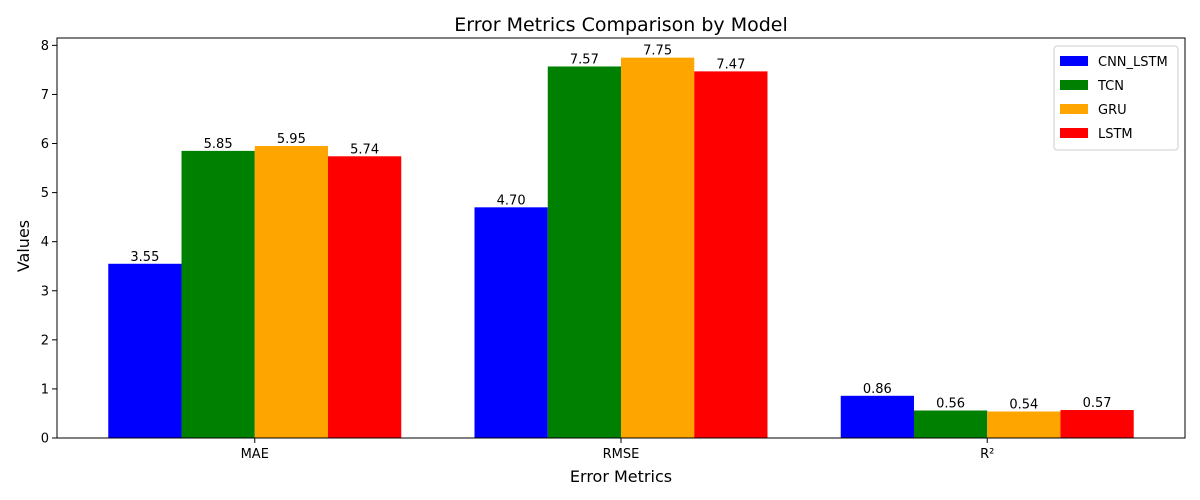 This screenshot has width=1200, height=500. What do you see at coordinates (255, 454) in the screenshot?
I see `x-tick-label: MAE` at bounding box center [255, 454].